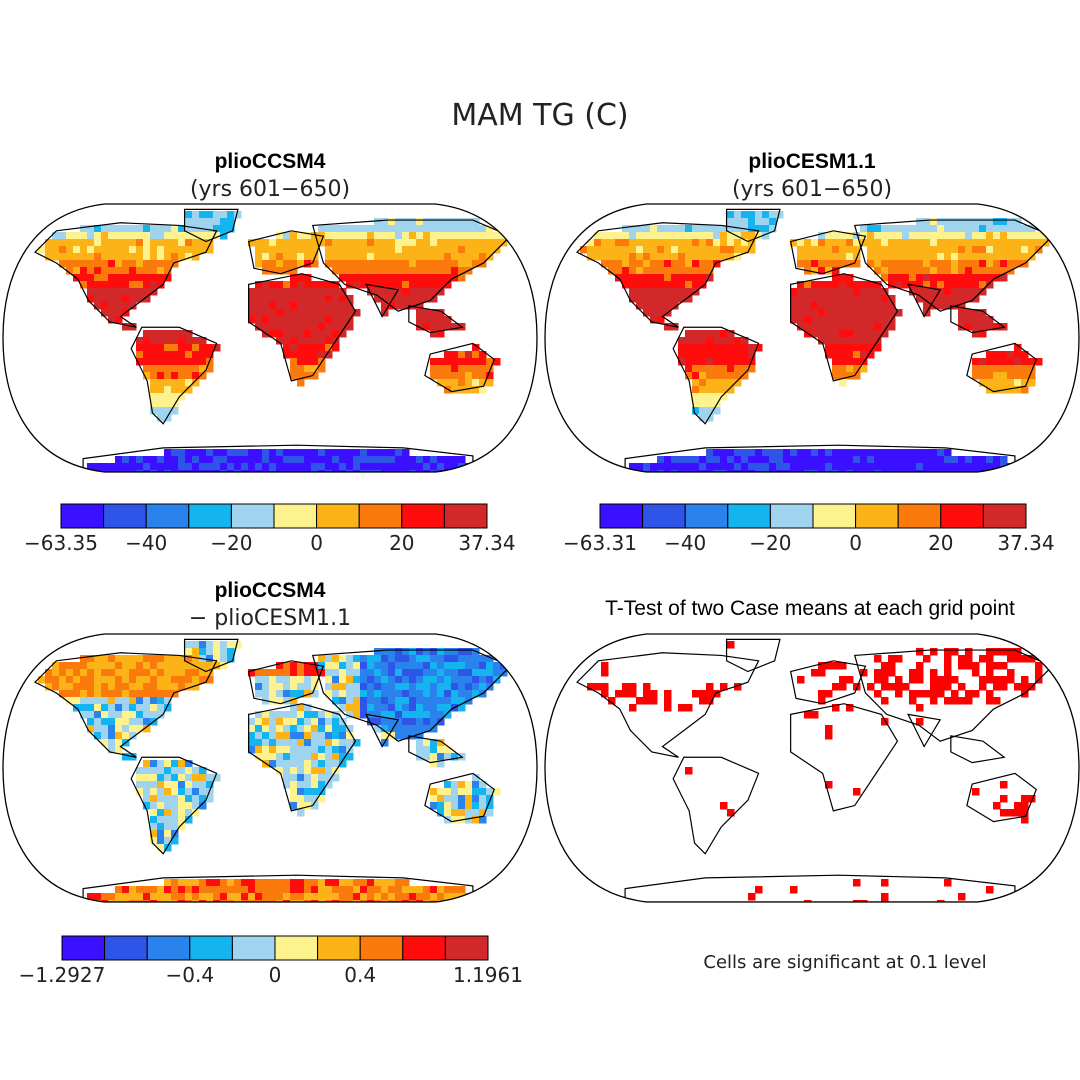 The image size is (1080, 1080). I want to click on panel4-map, so click(812, 768).